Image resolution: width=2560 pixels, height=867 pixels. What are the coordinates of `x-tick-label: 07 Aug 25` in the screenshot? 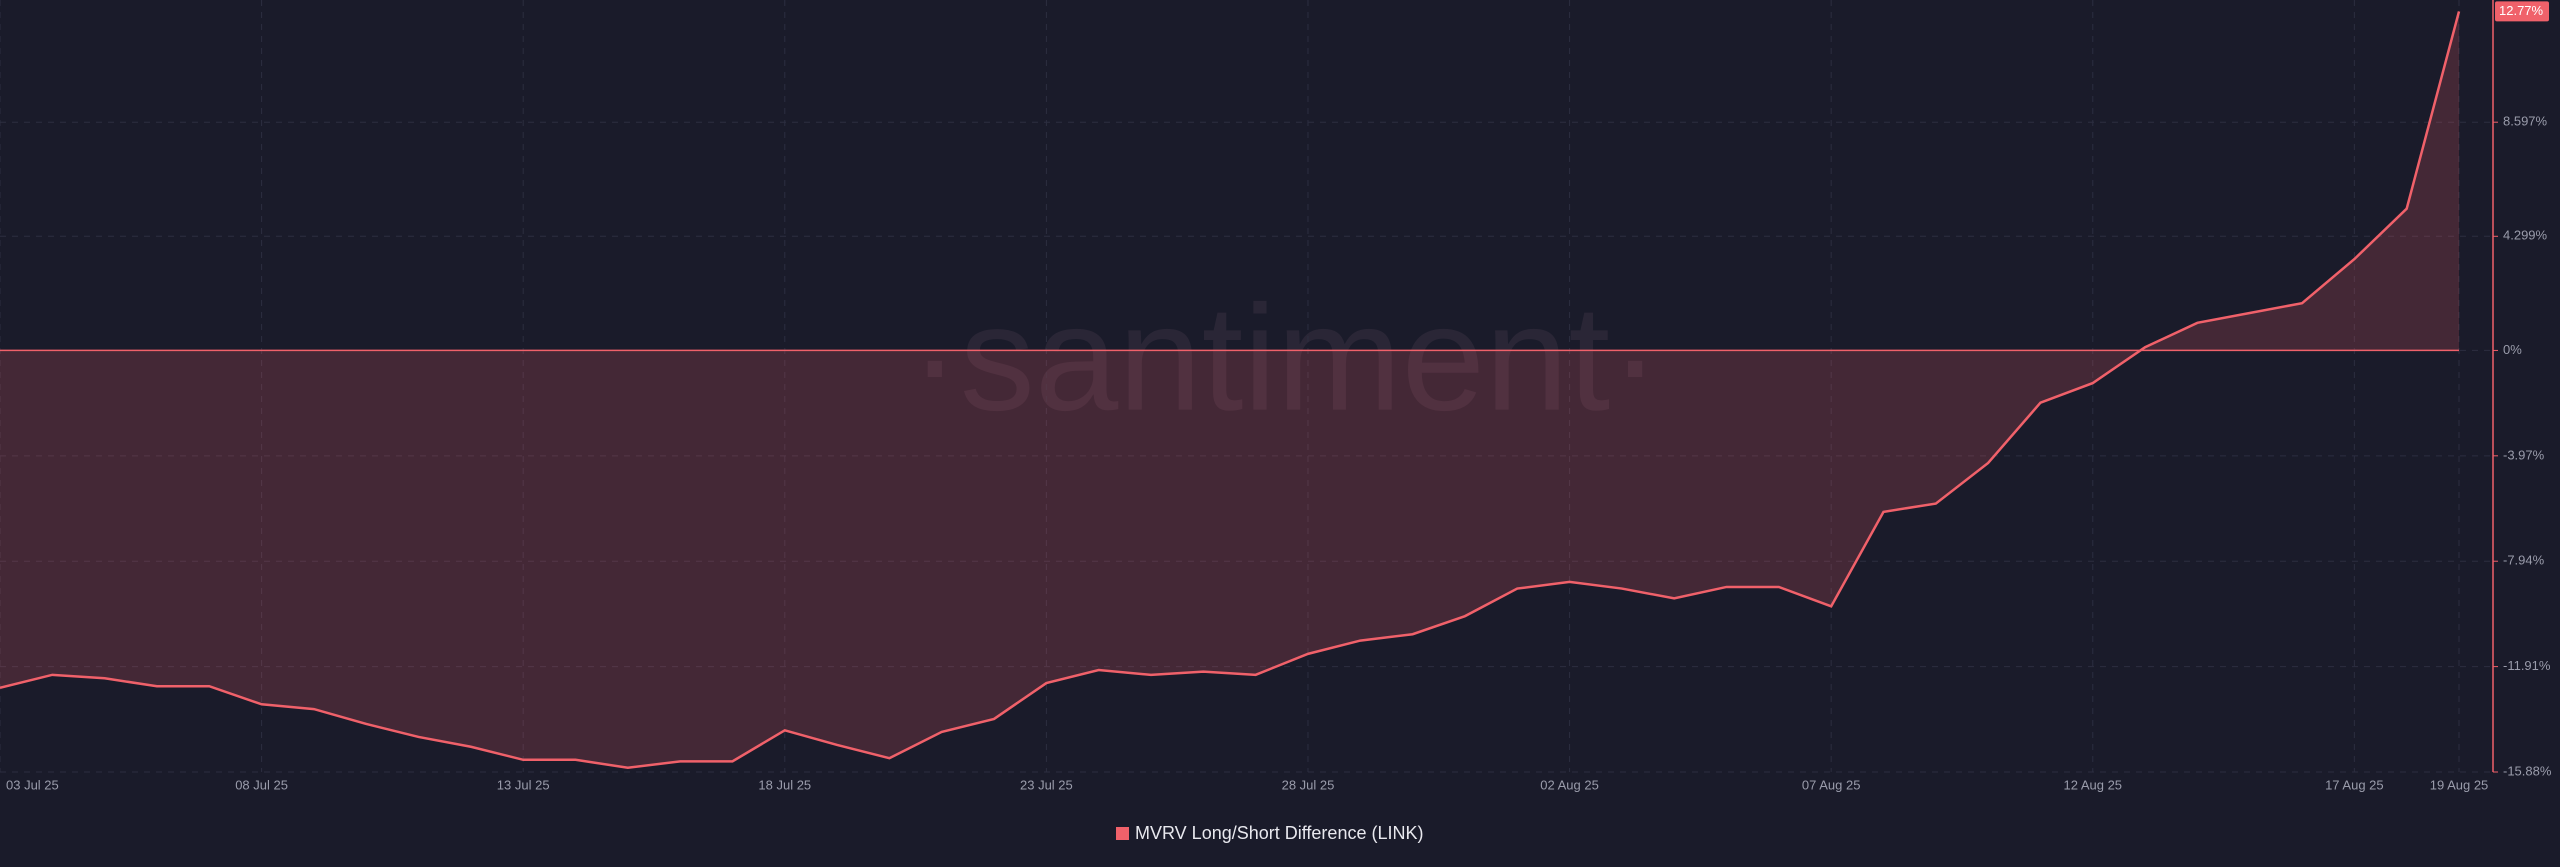 It's located at (1831, 784).